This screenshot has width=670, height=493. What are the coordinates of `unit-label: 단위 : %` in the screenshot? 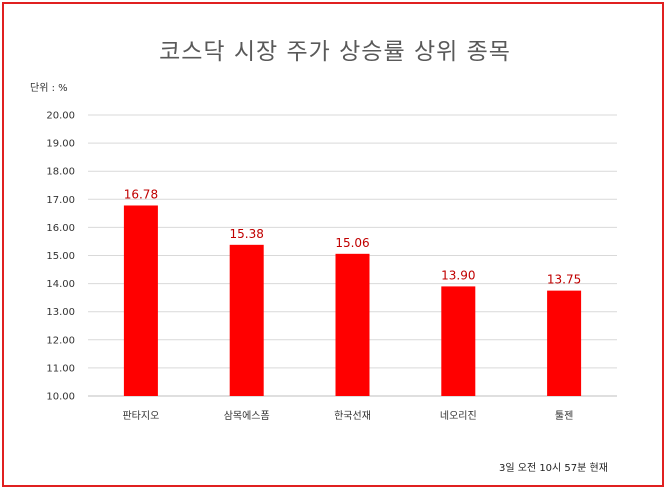 It's located at (49, 88).